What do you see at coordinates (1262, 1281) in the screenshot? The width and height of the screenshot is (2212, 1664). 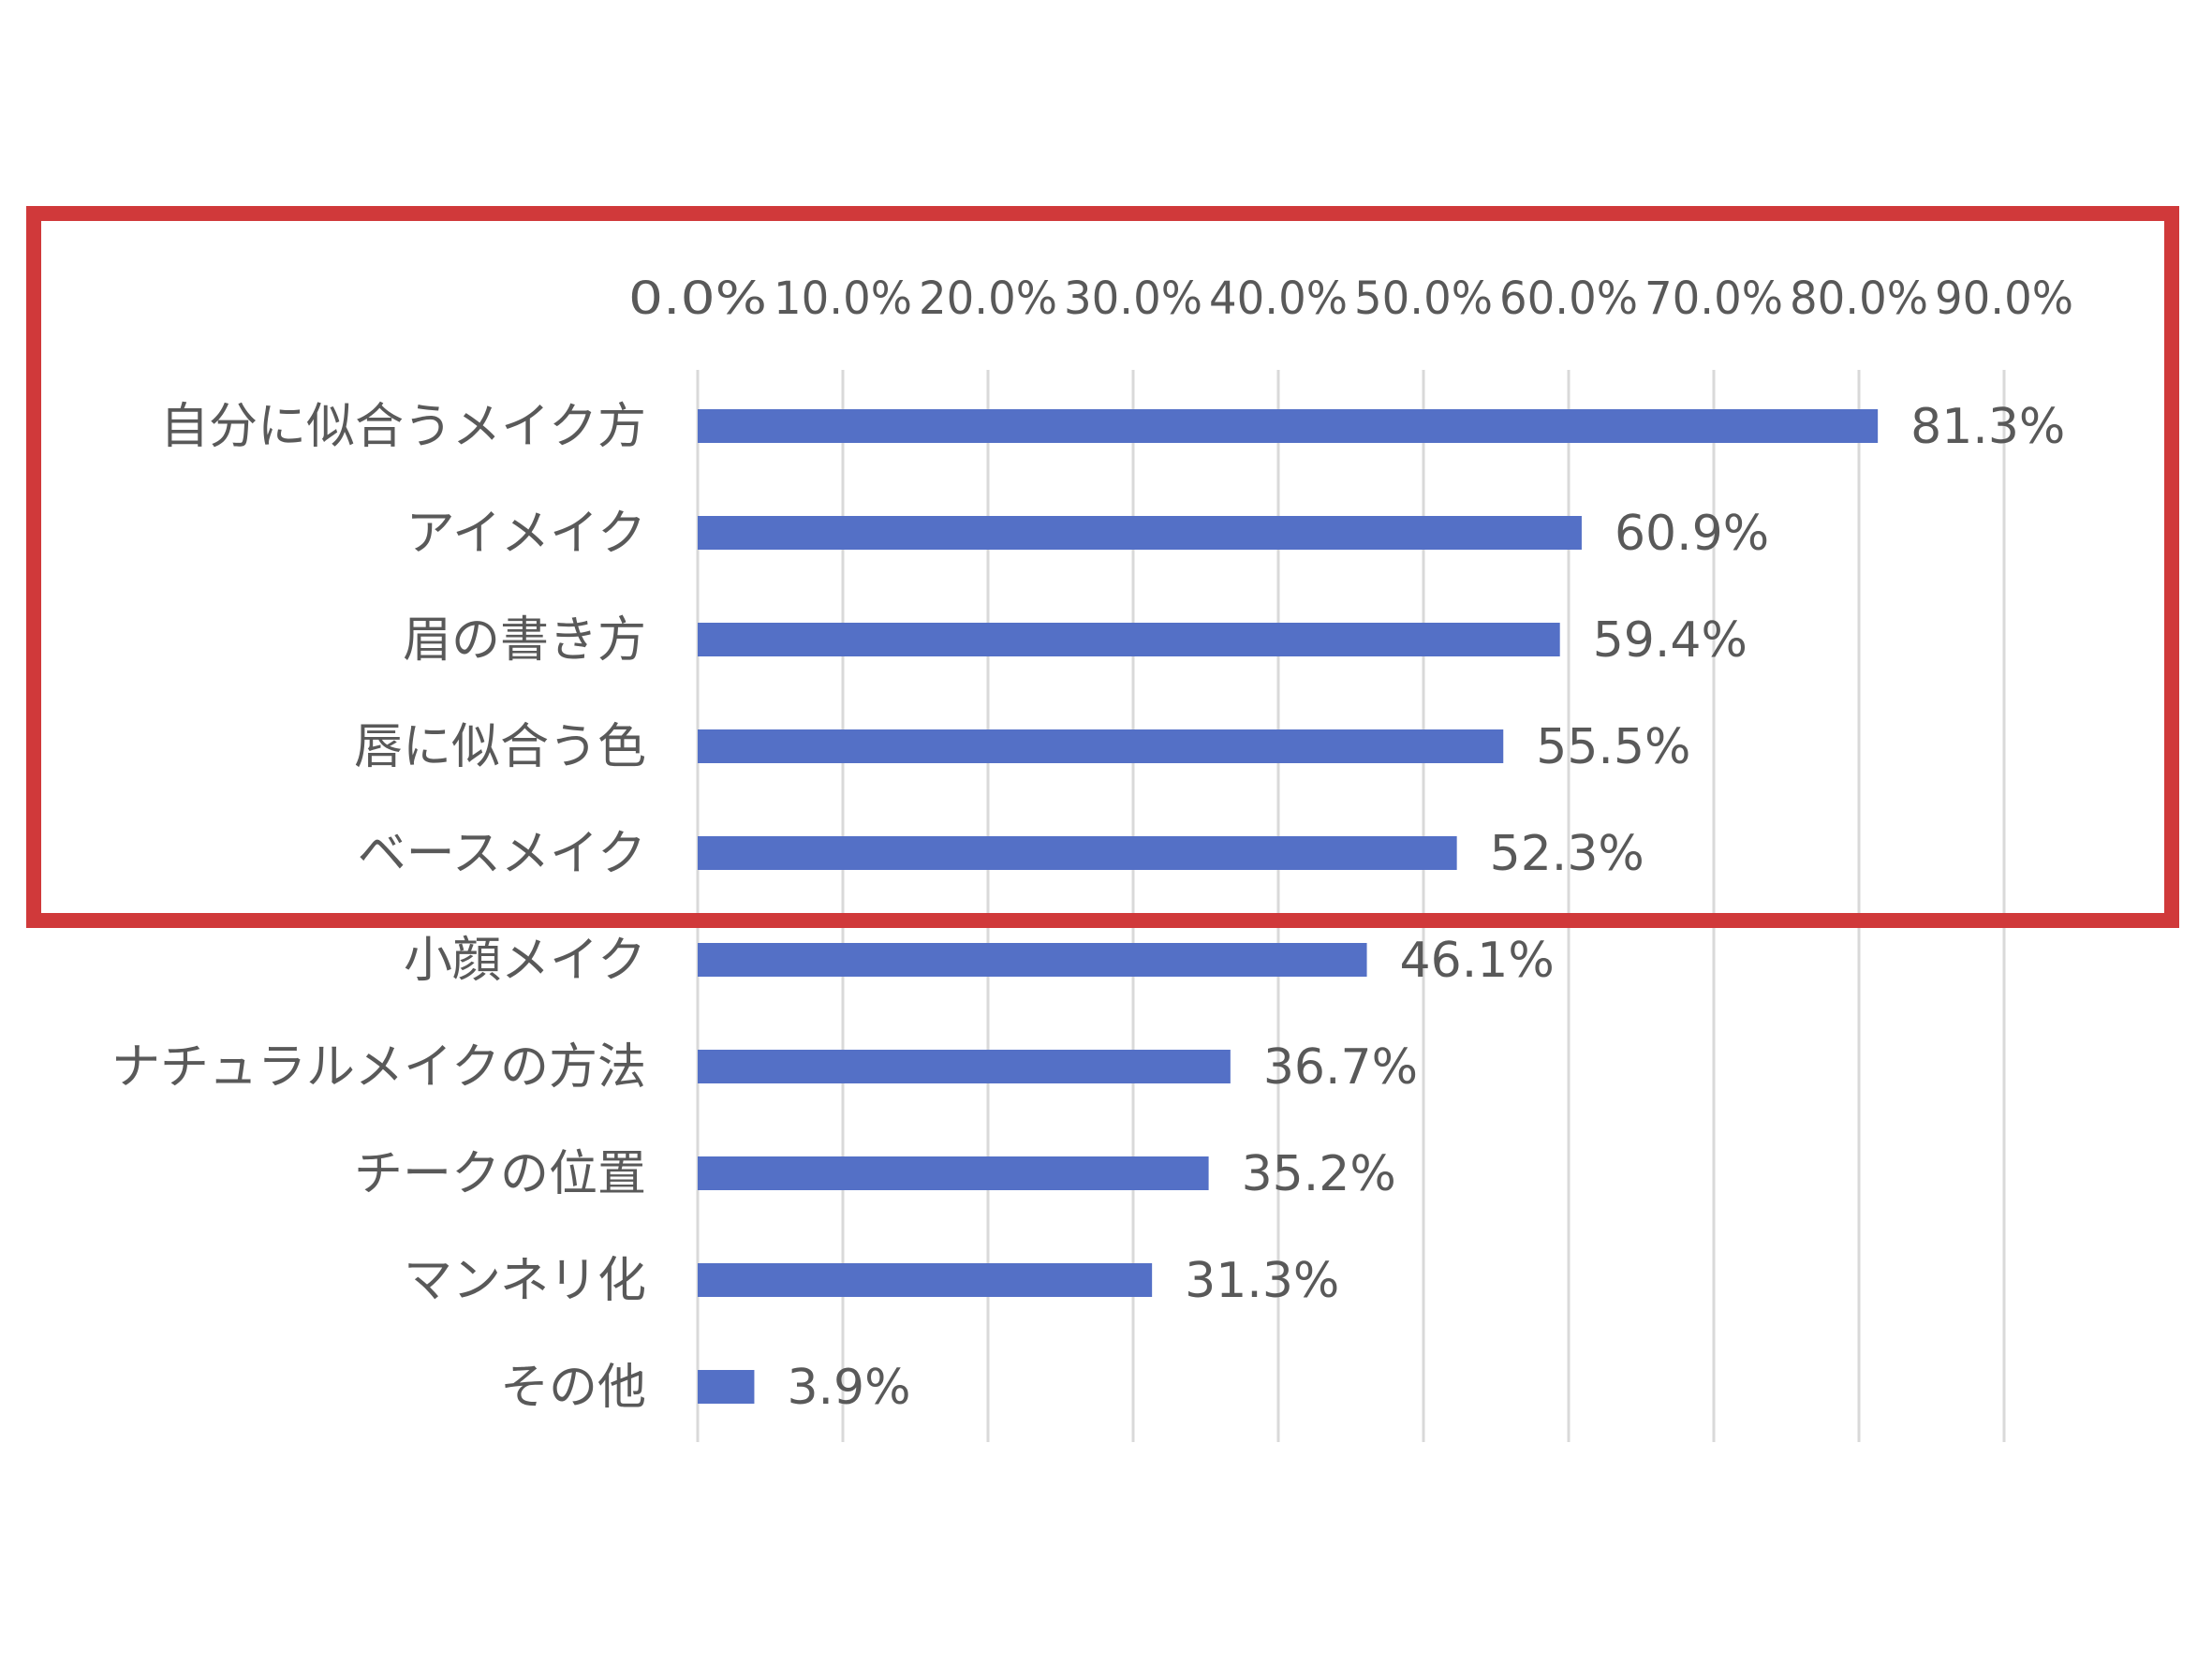 I see `data-label: 31.3%` at bounding box center [1262, 1281].